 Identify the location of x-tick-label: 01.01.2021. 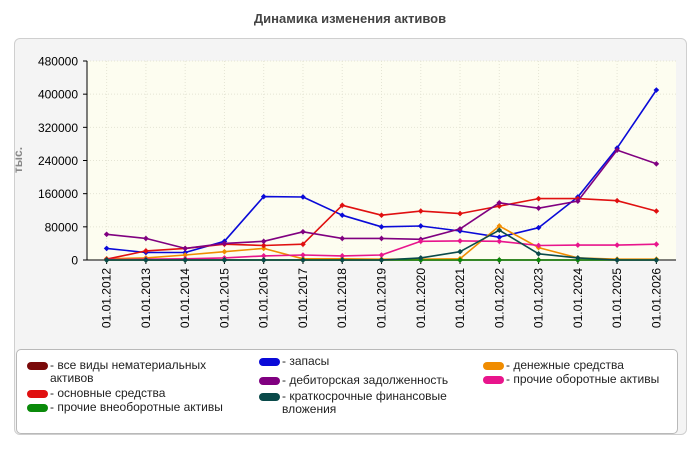
(460, 298).